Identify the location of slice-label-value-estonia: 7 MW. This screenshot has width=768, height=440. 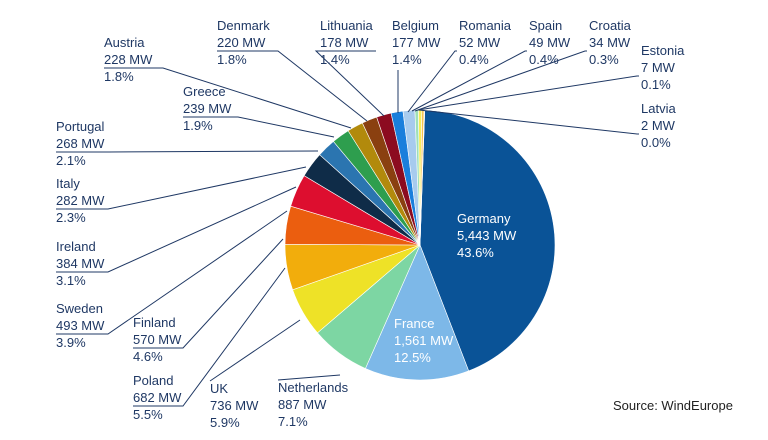
(658, 67).